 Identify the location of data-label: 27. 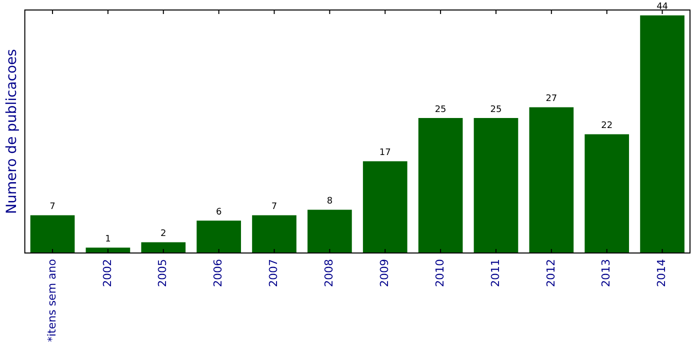
(552, 99).